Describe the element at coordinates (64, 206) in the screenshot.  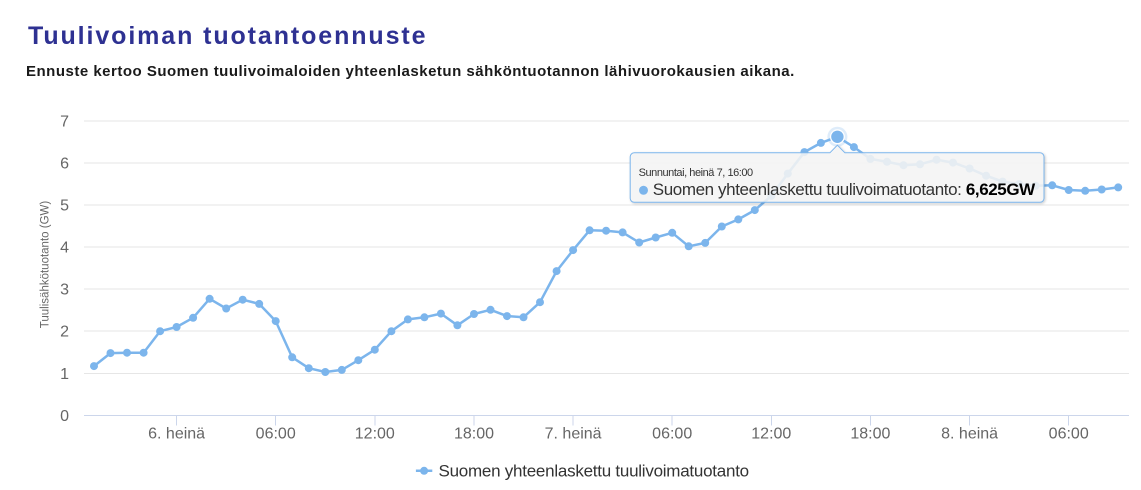
I see `svg-text: 5` at that location.